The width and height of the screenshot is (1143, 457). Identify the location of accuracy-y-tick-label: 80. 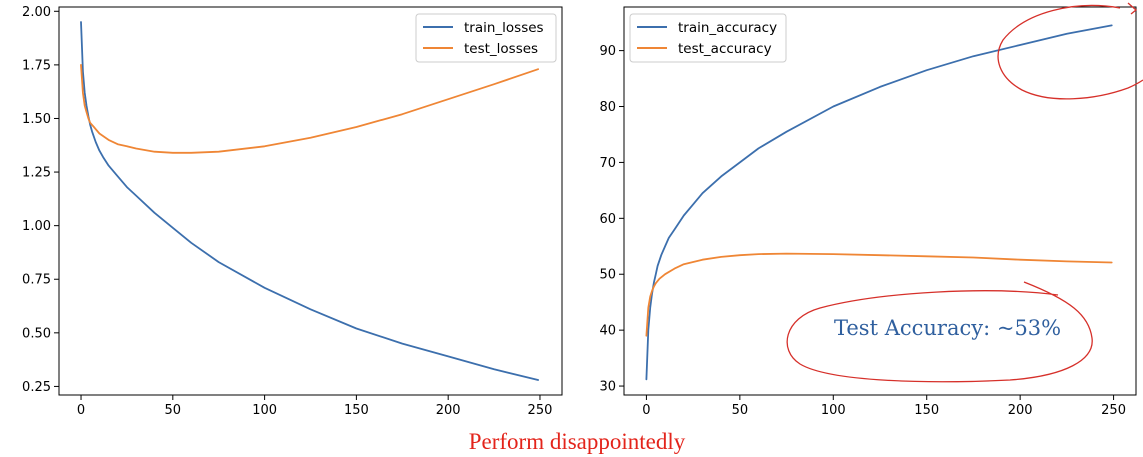
(607, 107).